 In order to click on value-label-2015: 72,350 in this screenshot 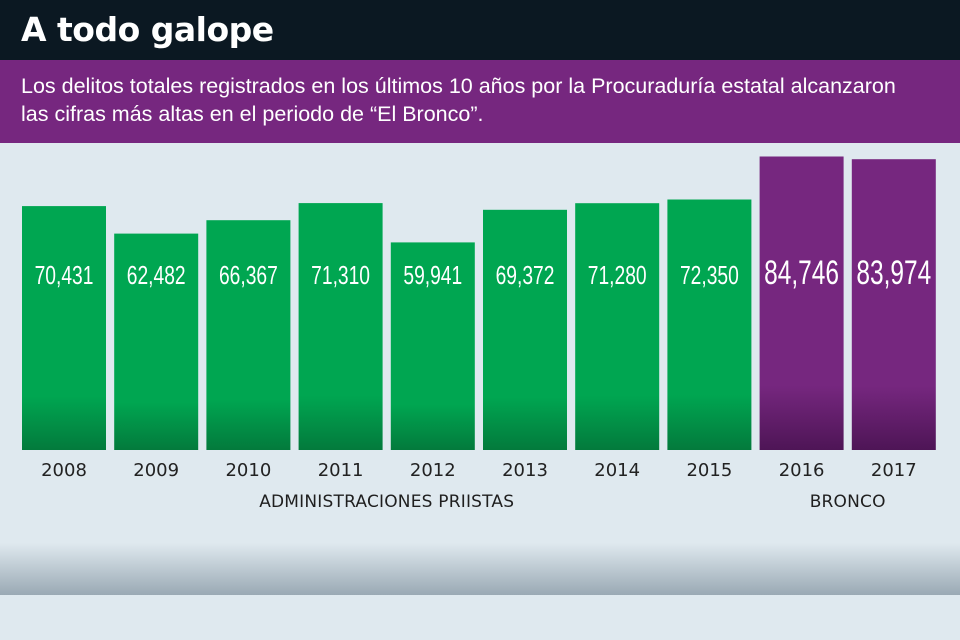, I will do `click(709, 275)`.